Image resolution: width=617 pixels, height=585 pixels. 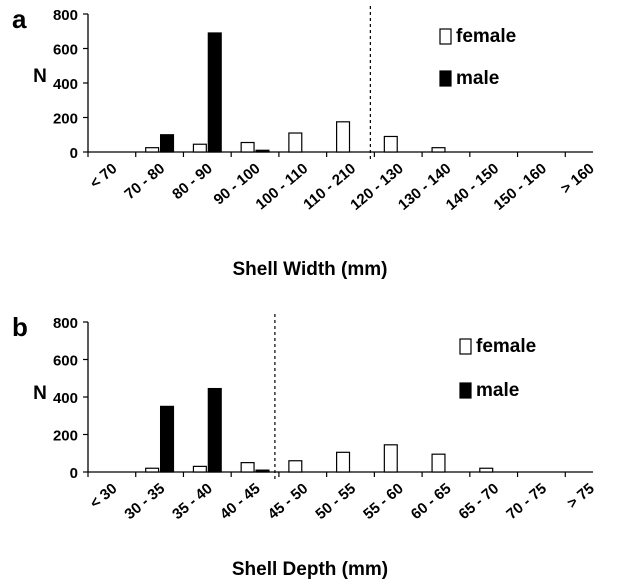 What do you see at coordinates (472, 187) in the screenshot?
I see `x-tick-label: 140 - 150` at bounding box center [472, 187].